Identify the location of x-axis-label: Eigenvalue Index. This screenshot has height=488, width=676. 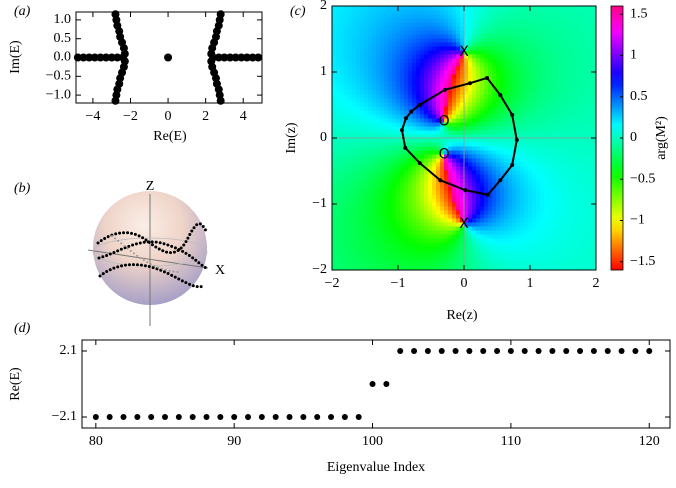
(376, 467).